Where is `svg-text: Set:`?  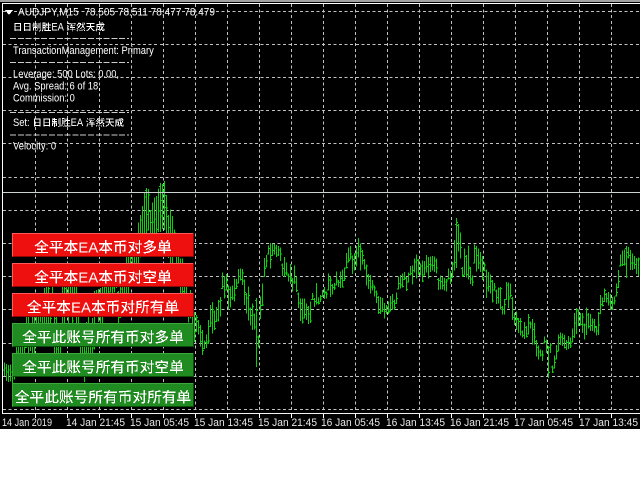
svg-text: Set: is located at coordinates (22, 123).